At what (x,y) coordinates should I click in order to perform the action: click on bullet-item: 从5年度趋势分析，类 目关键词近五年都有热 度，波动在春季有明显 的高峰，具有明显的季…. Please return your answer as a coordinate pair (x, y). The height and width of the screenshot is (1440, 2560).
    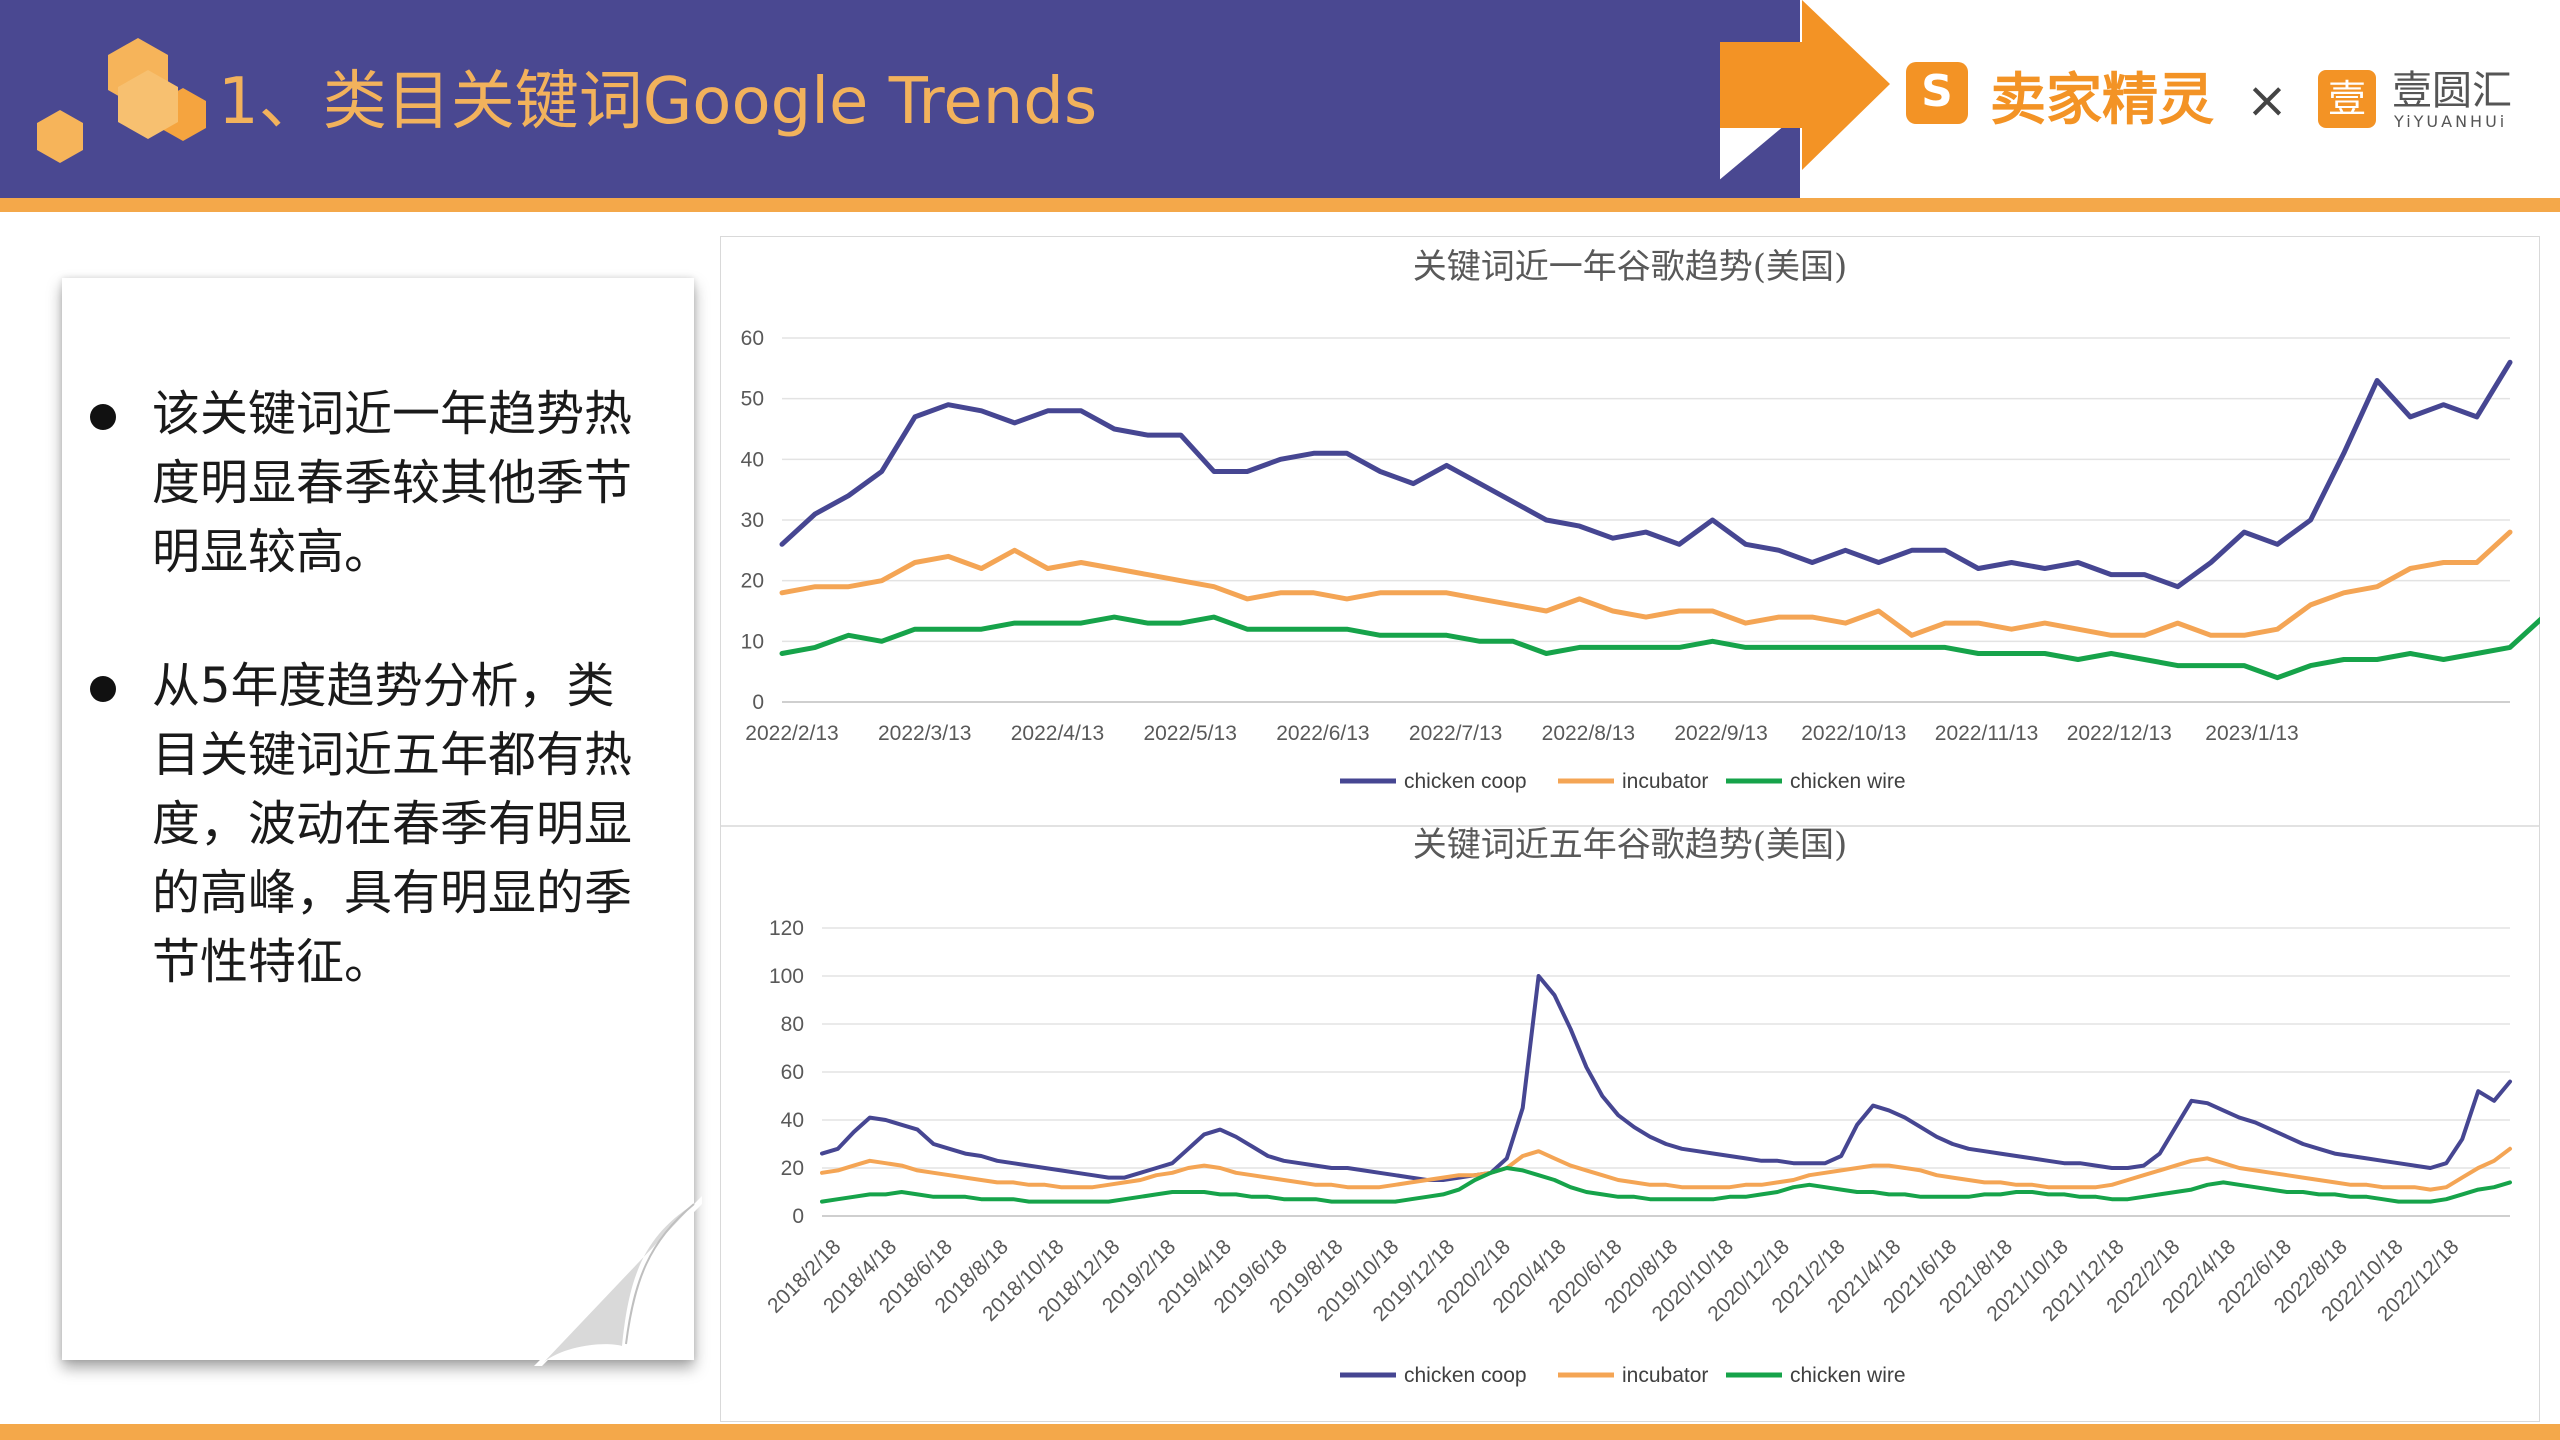
    Looking at the image, I should click on (370, 824).